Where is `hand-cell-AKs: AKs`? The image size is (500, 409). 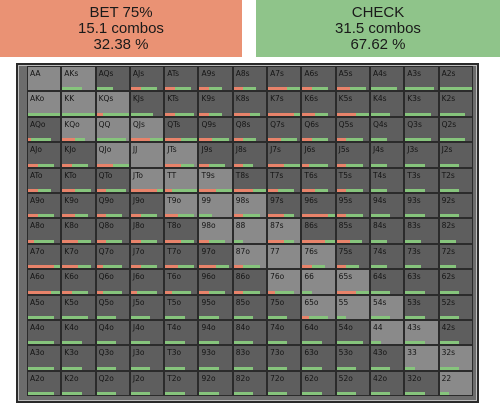 hand-cell-AKs: AKs is located at coordinates (78, 79).